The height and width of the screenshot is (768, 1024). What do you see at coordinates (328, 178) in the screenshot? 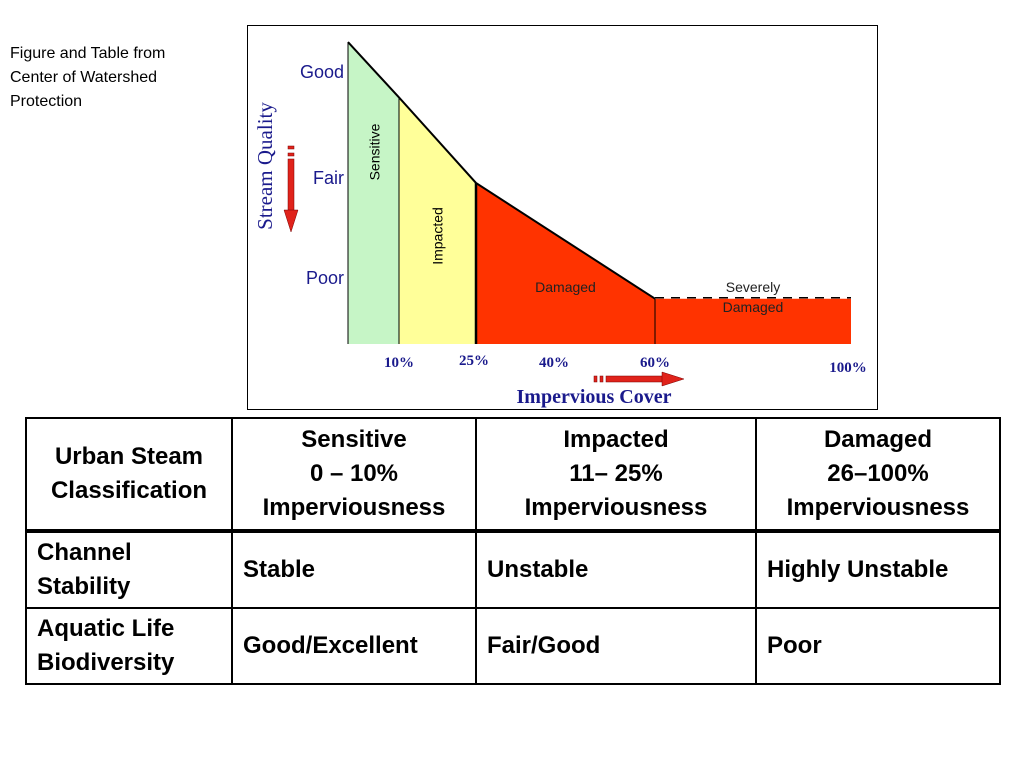
I see `y-tick-label: Fair` at bounding box center [328, 178].